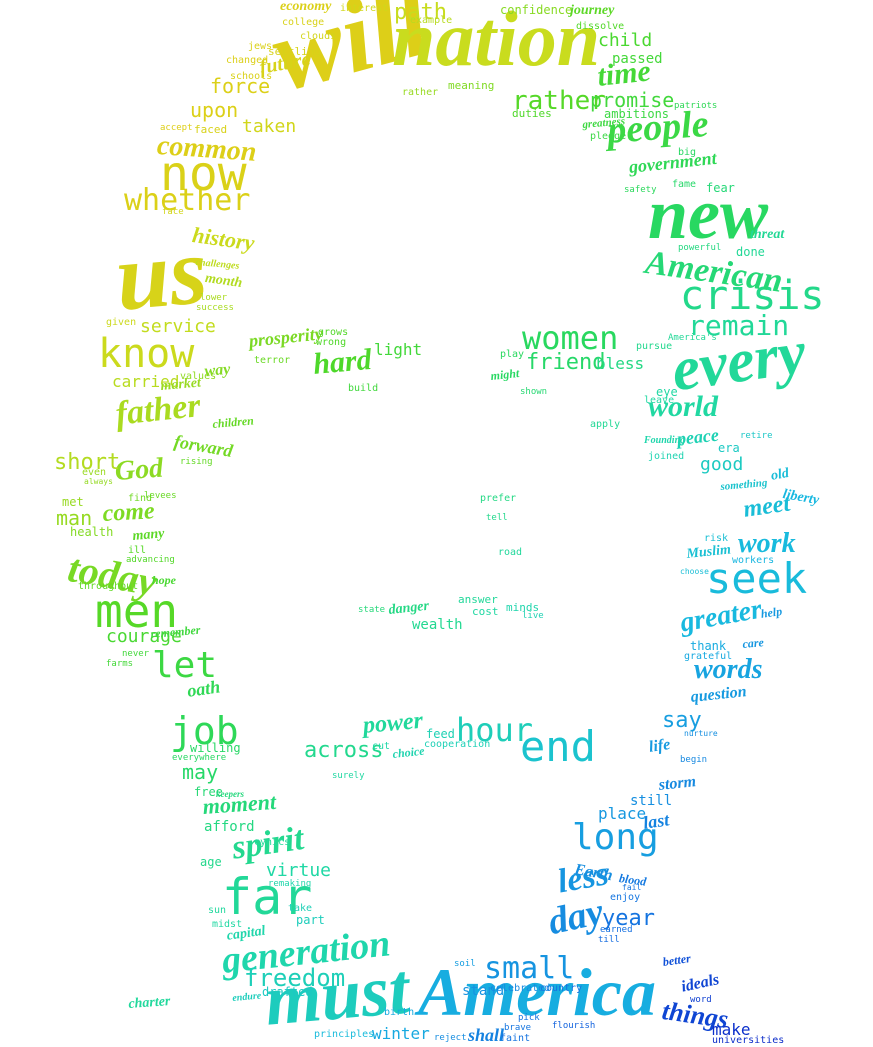  Describe the element at coordinates (247, 60) in the screenshot. I see `cloud-word: changed` at that location.